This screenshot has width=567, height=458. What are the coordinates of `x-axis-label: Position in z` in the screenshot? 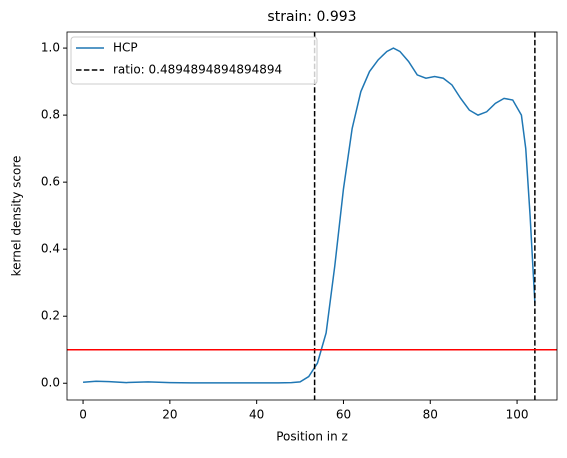 It's located at (312, 437).